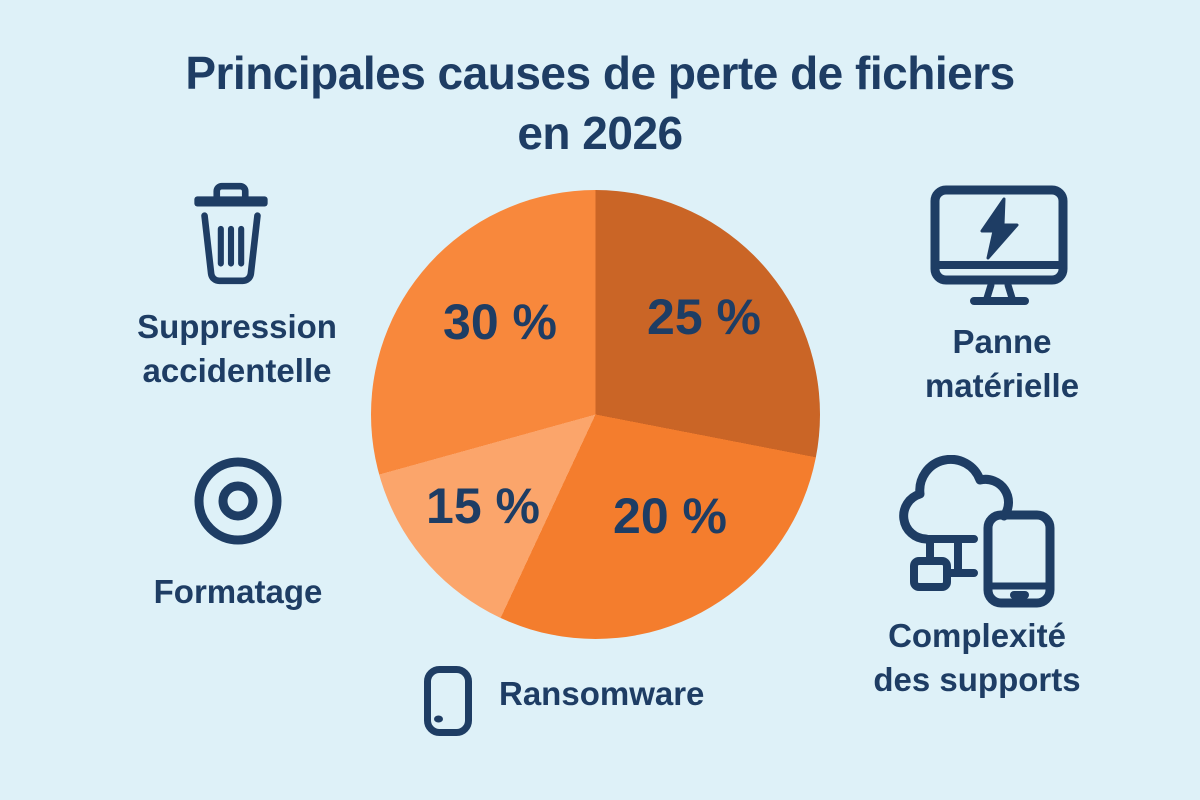 The width and height of the screenshot is (1200, 800). I want to click on label-line: Ransomware, so click(602, 693).